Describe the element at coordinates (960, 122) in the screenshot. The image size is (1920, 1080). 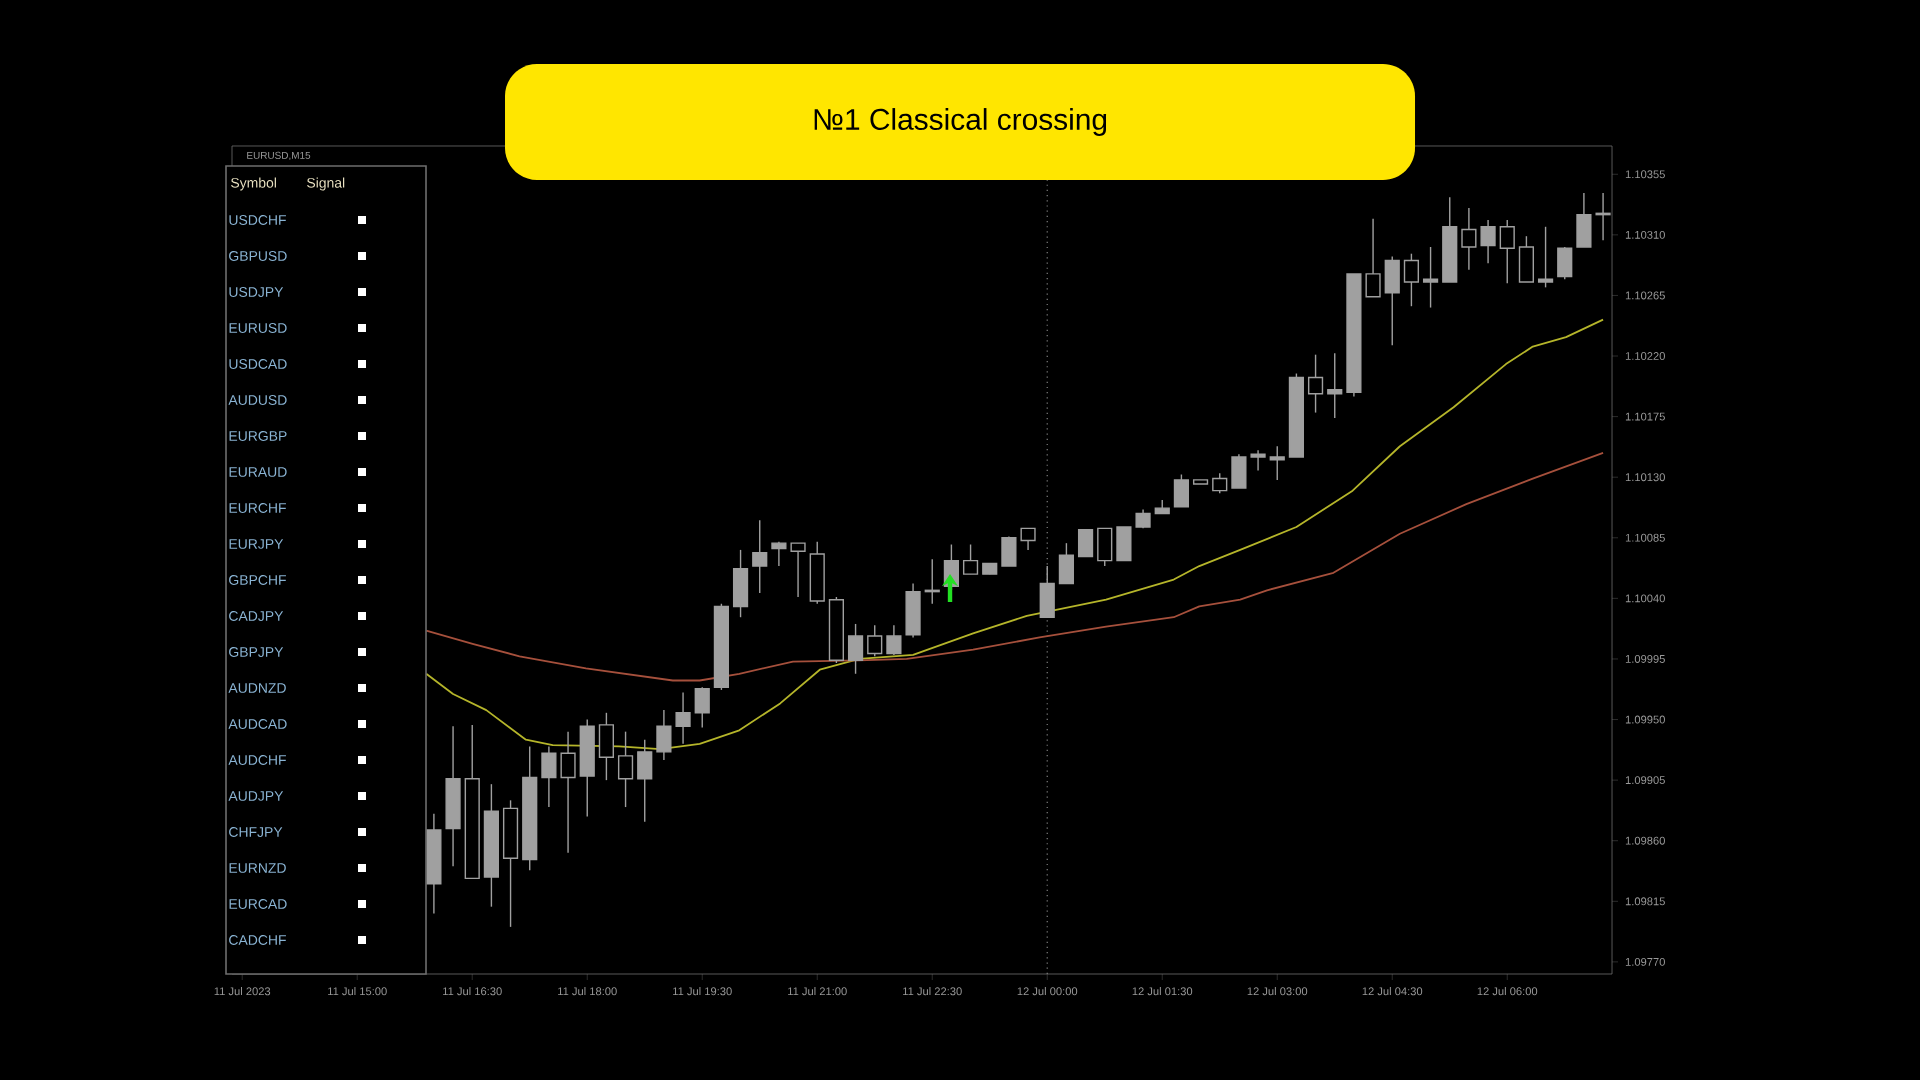
I see `chart-title: №1 Classical crossing` at that location.